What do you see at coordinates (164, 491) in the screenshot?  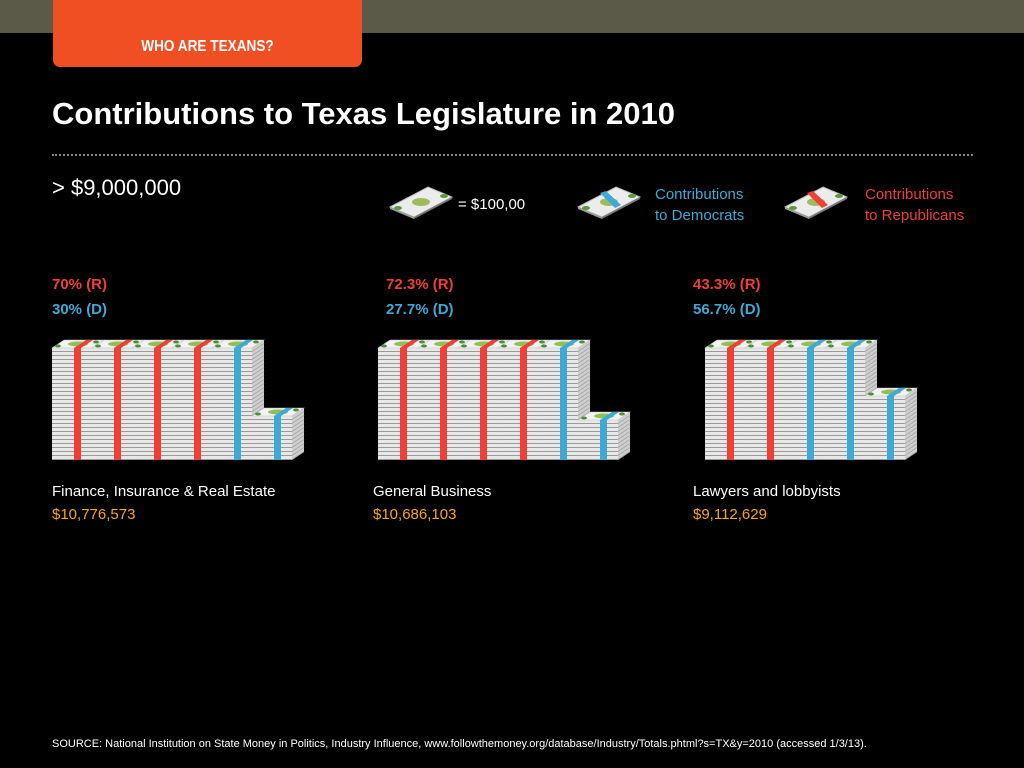 I see `panel-1-industry: Finance, Insurance & Real Estate` at bounding box center [164, 491].